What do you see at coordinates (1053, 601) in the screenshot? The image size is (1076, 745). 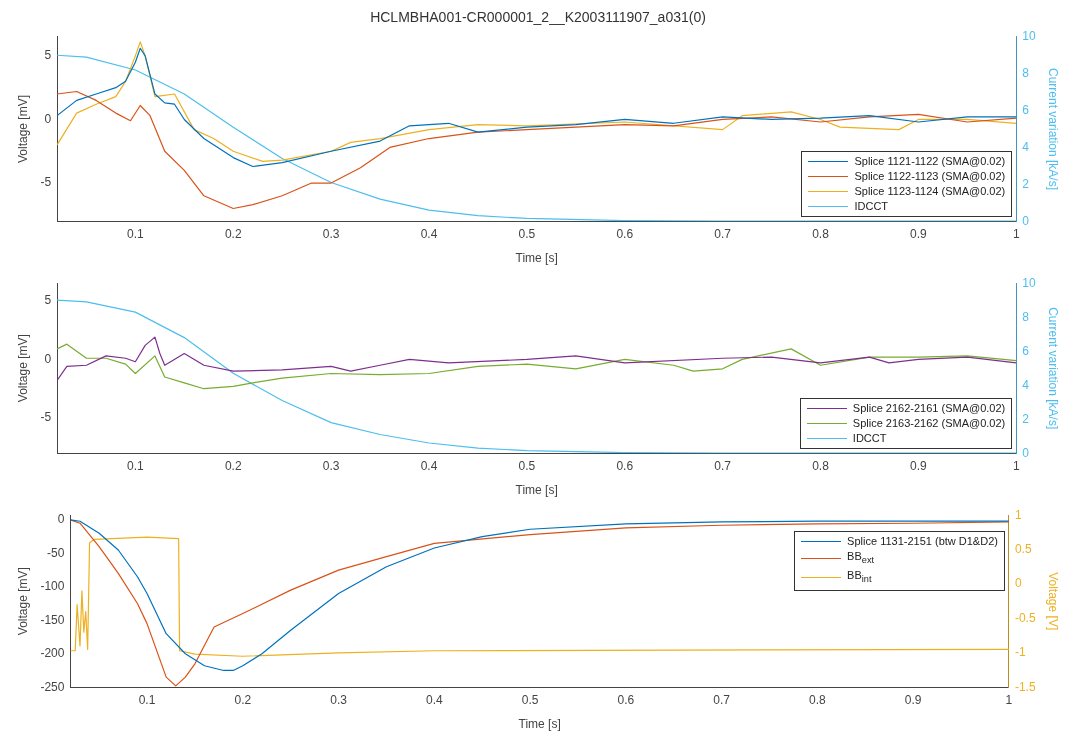 I see `y2-axis-title: Voltage [V]` at bounding box center [1053, 601].